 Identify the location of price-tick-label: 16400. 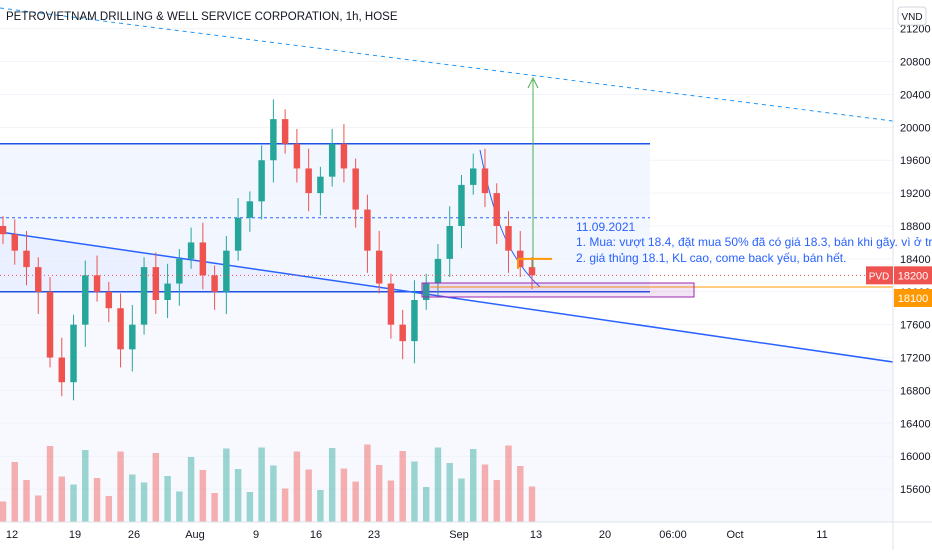
(915, 424).